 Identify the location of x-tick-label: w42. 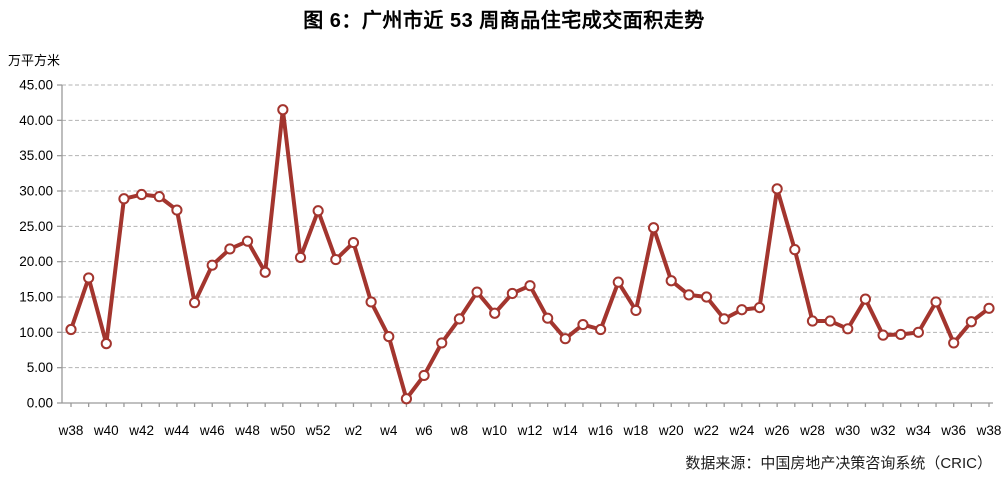
(141, 430).